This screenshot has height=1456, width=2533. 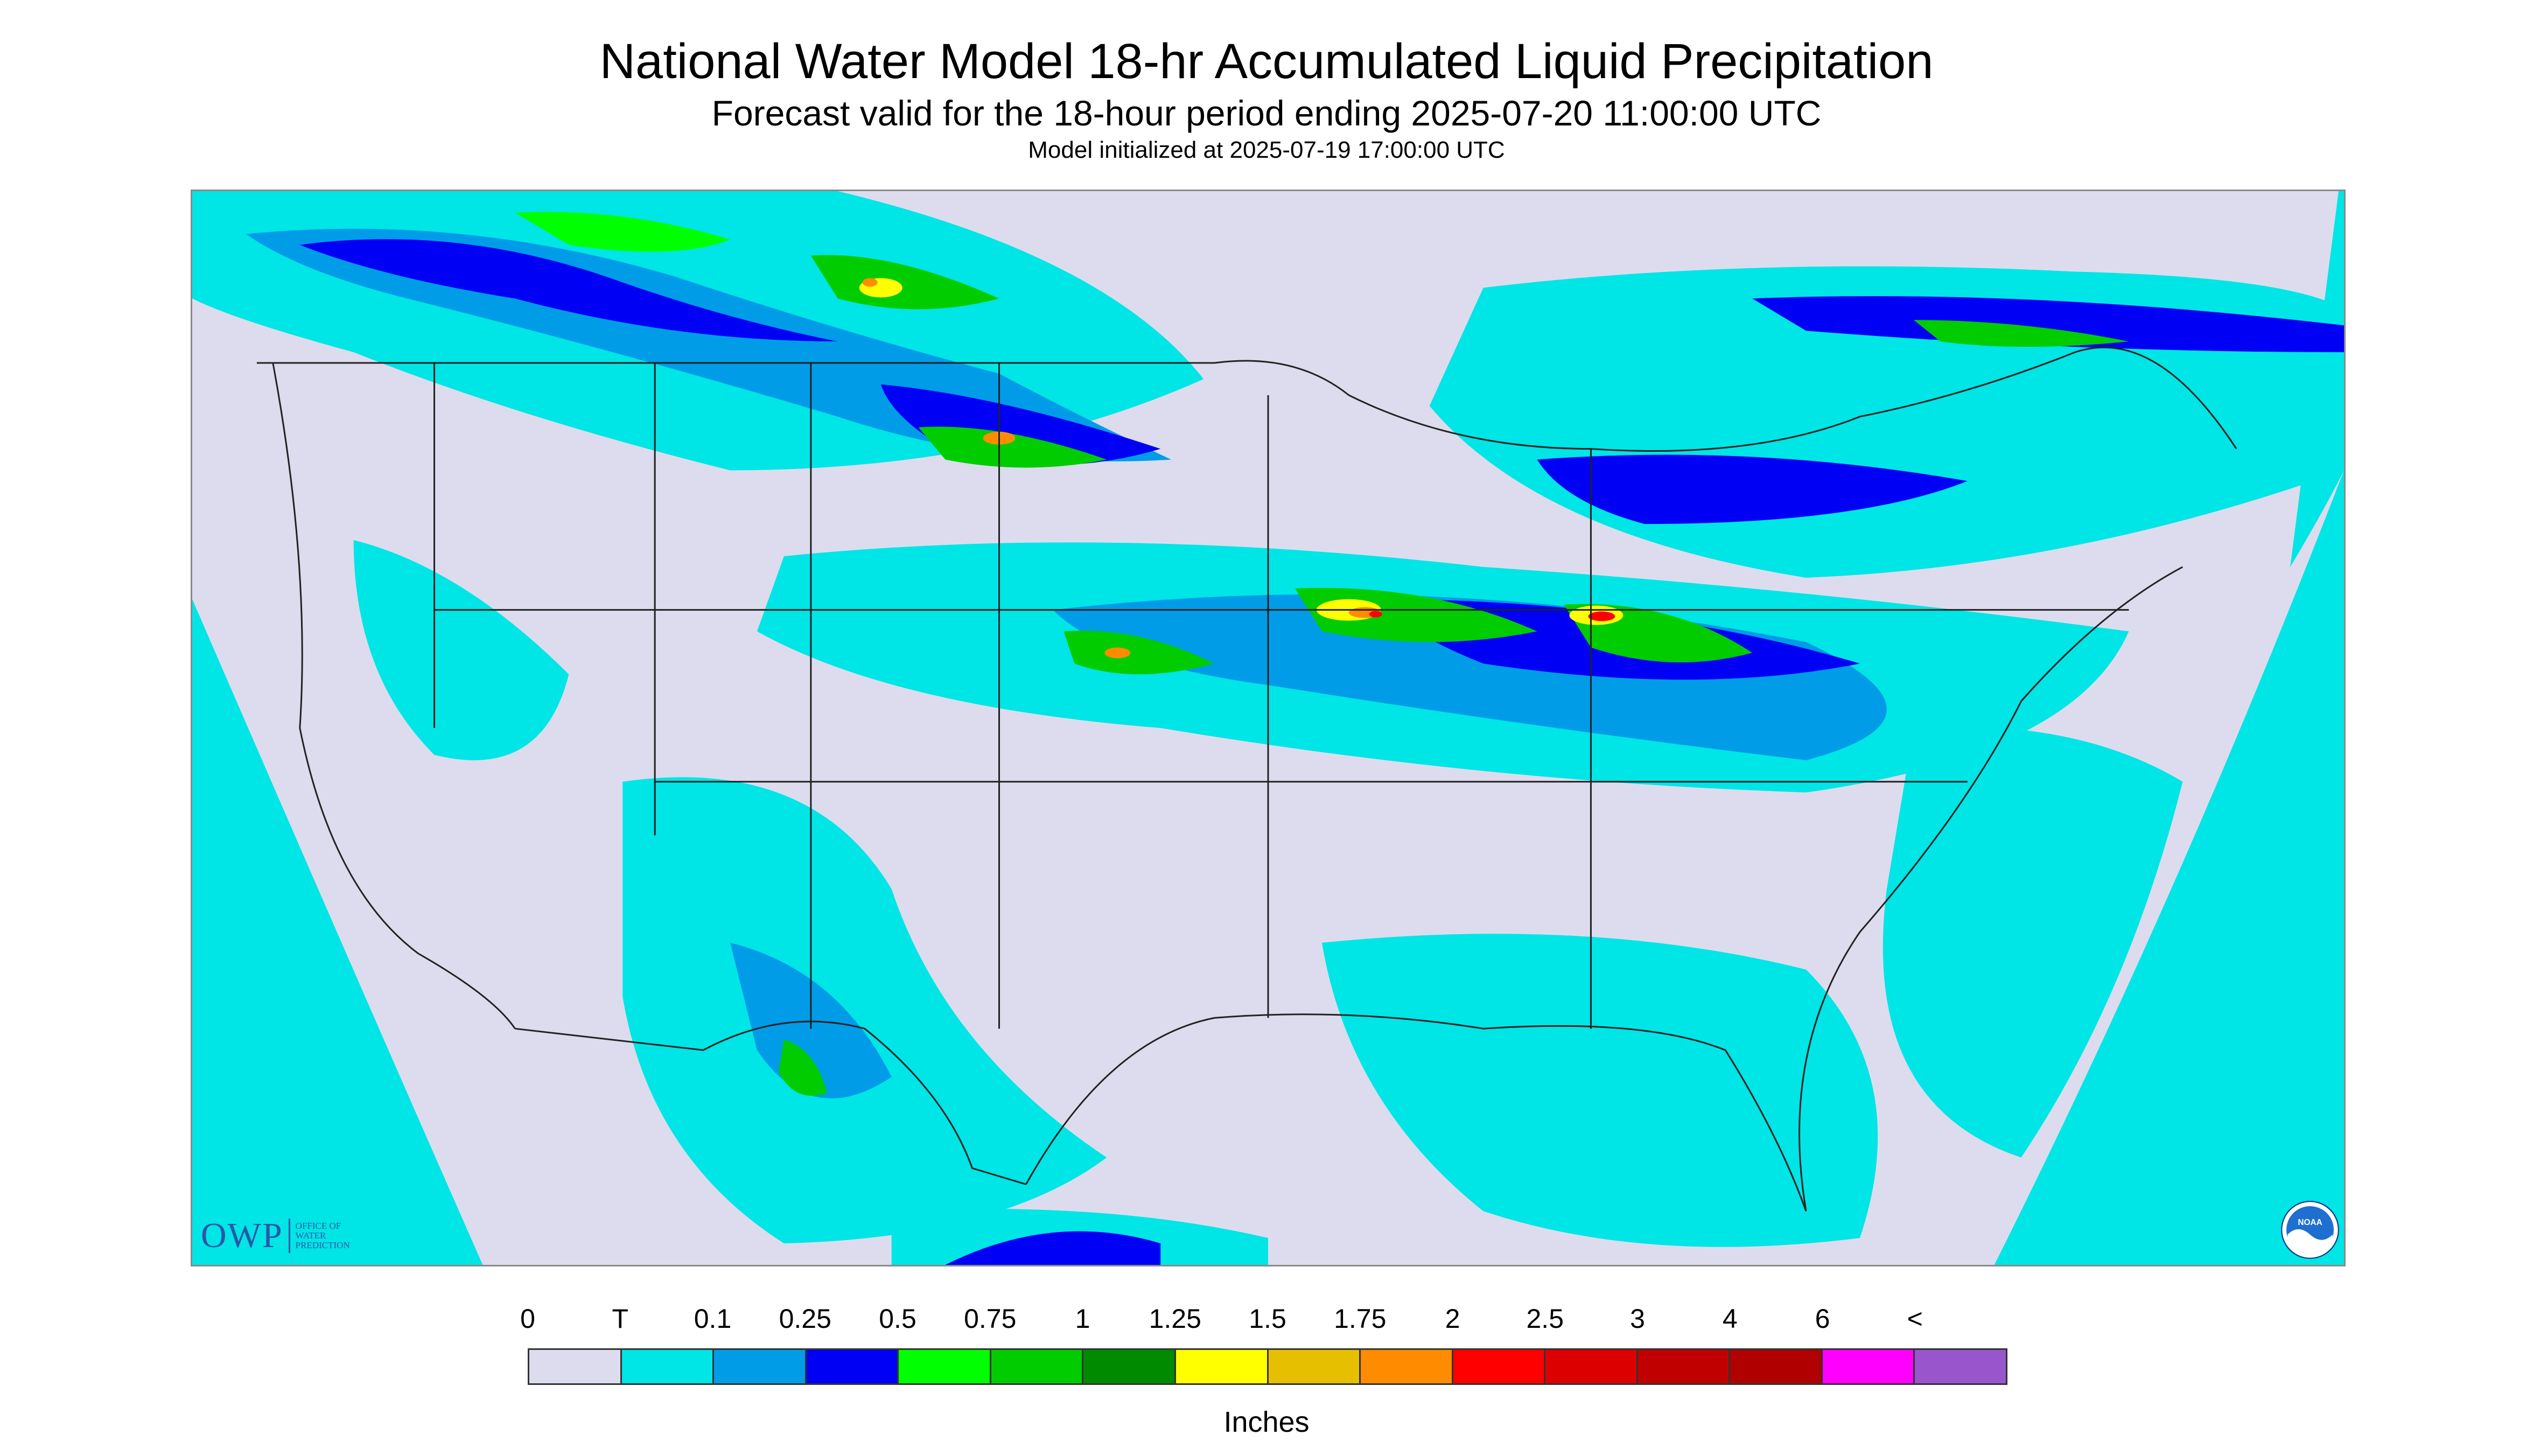 I want to click on legend-tick-label: 0, so click(x=527, y=1319).